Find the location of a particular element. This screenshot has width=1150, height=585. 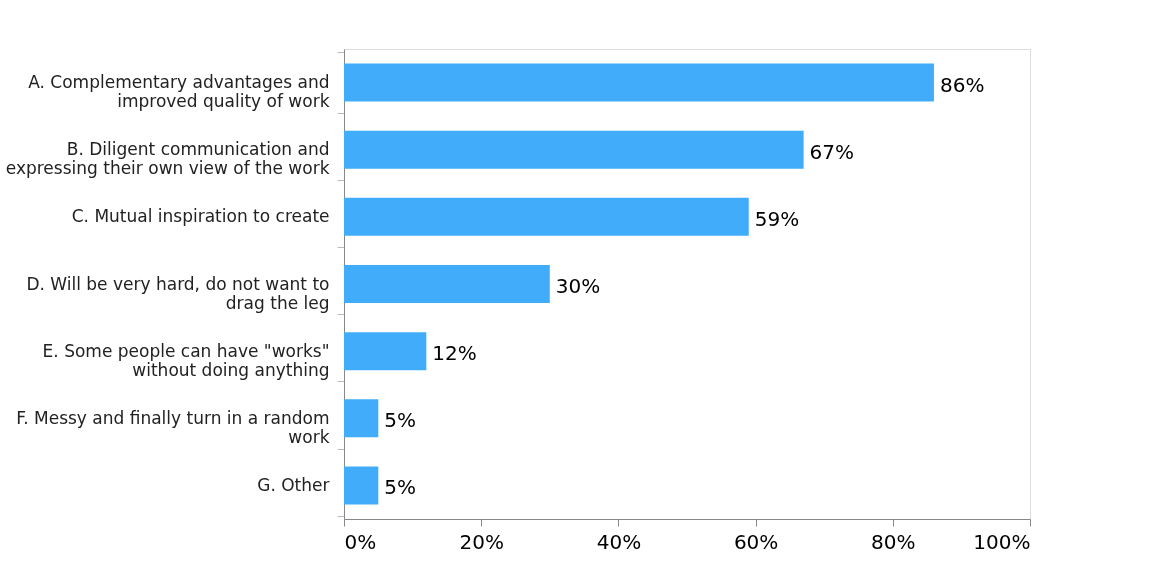

x-tick-label: 0% is located at coordinates (360, 541).